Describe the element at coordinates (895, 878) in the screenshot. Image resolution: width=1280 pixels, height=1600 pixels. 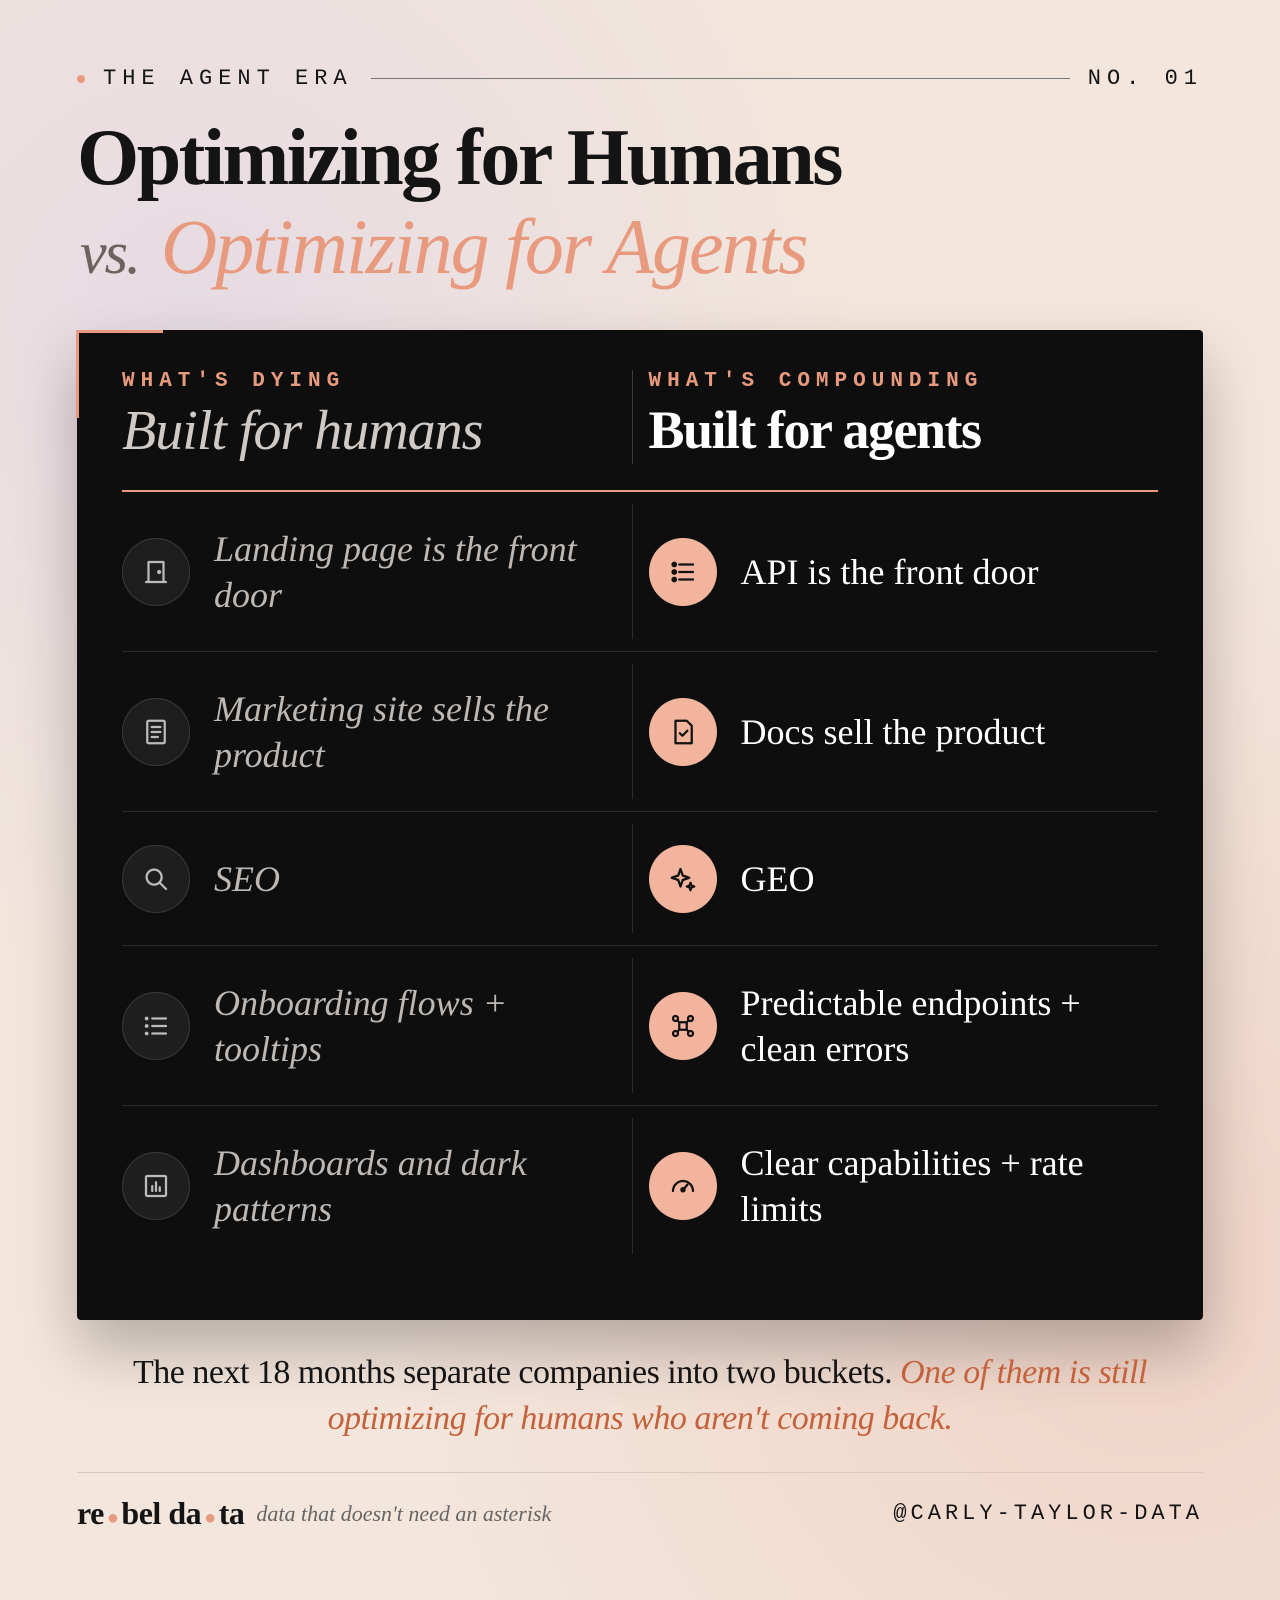
I see `right-cell: GEO` at that location.